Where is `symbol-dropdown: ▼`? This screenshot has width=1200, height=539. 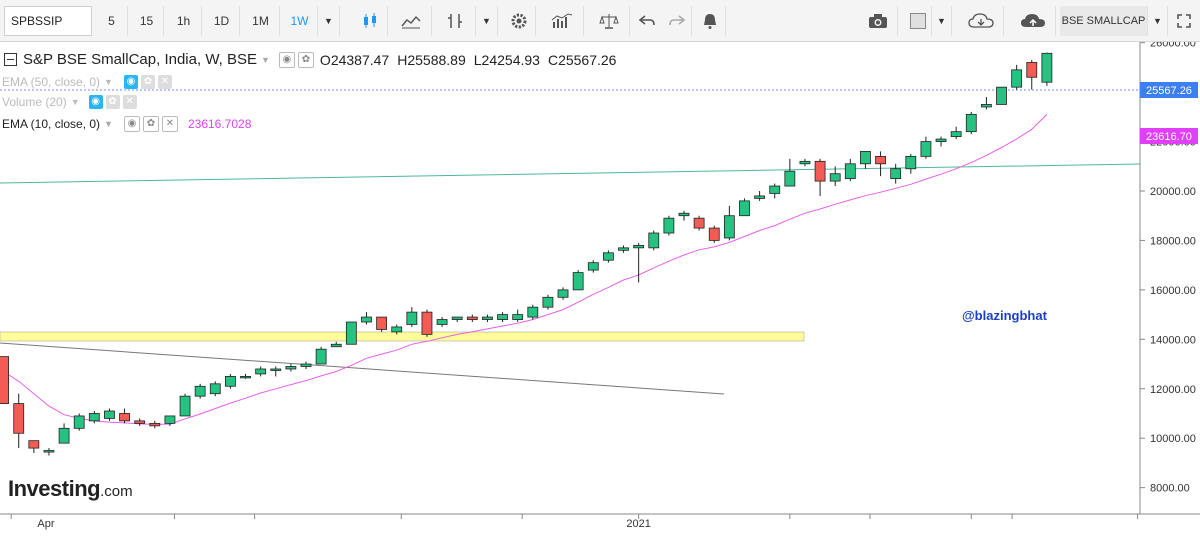 symbol-dropdown: ▼ is located at coordinates (1158, 21).